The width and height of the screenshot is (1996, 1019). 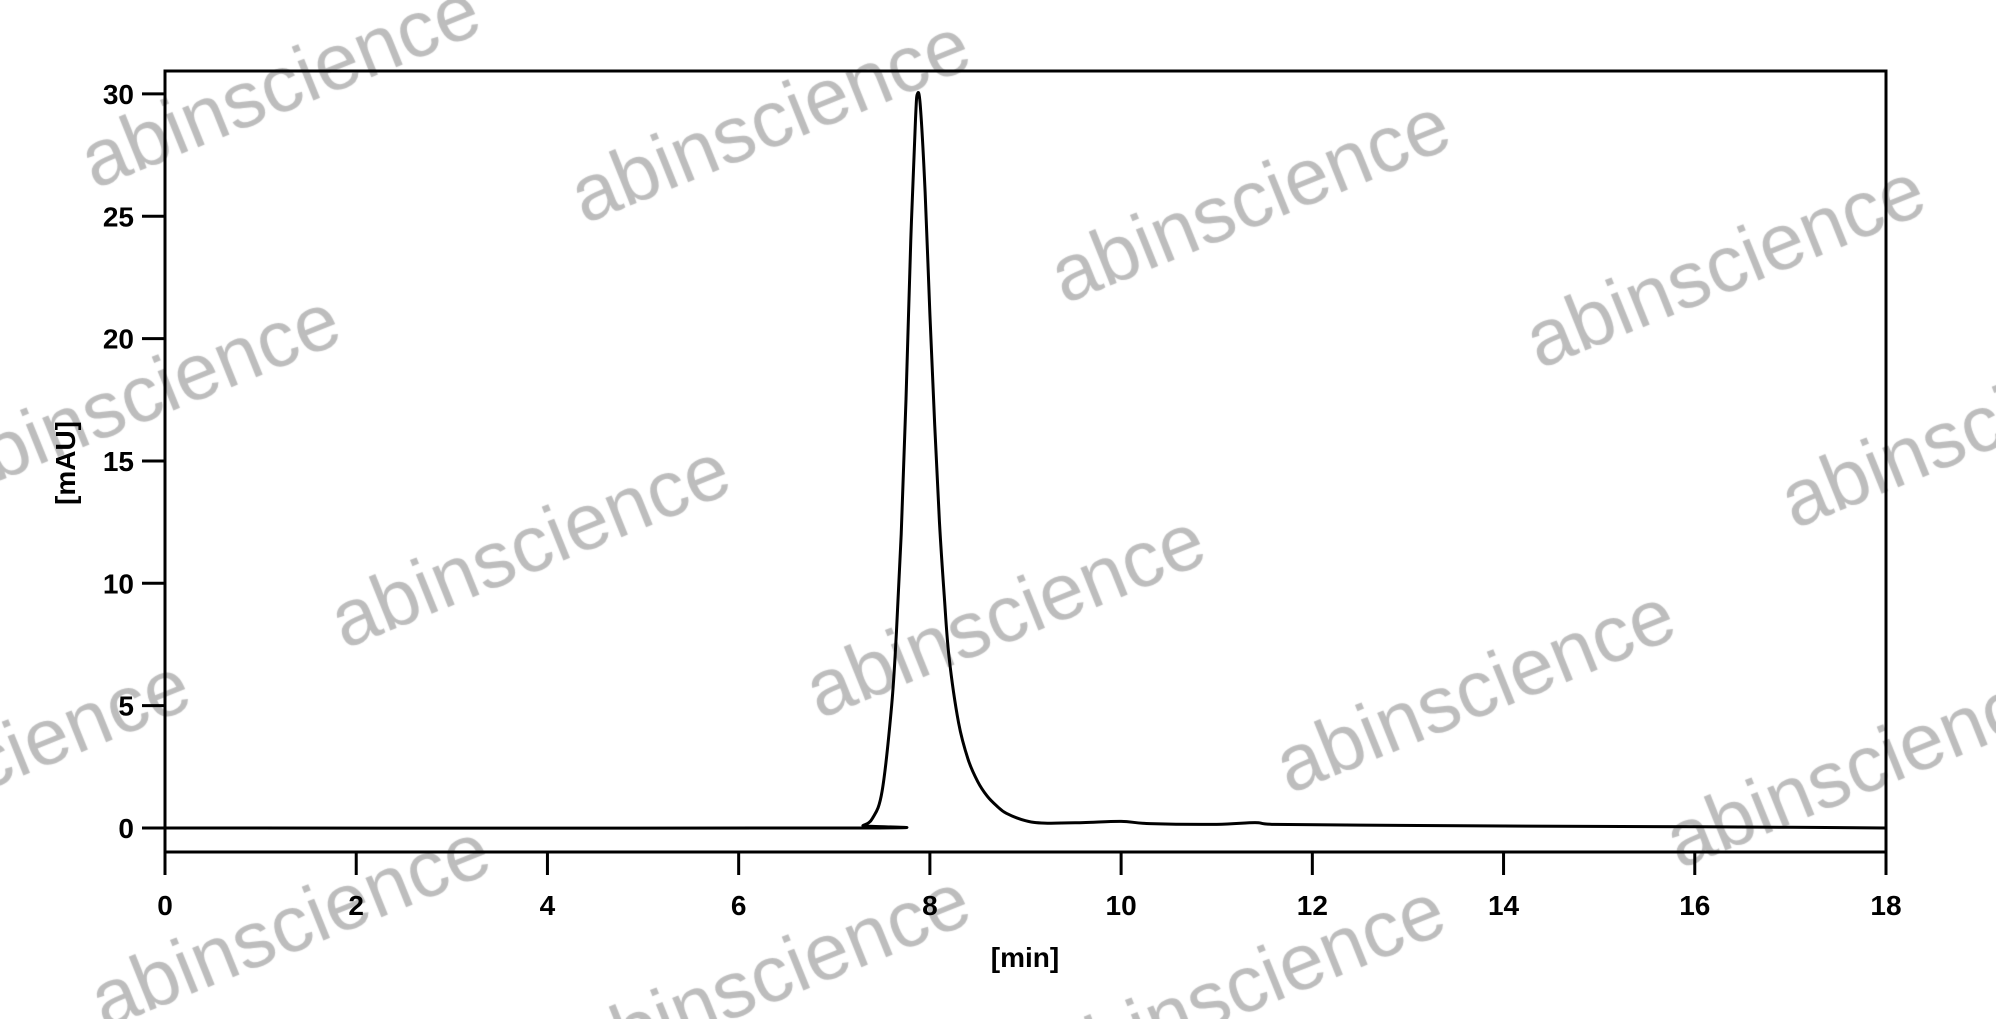 What do you see at coordinates (548, 905) in the screenshot?
I see `x-tick-label: 4` at bounding box center [548, 905].